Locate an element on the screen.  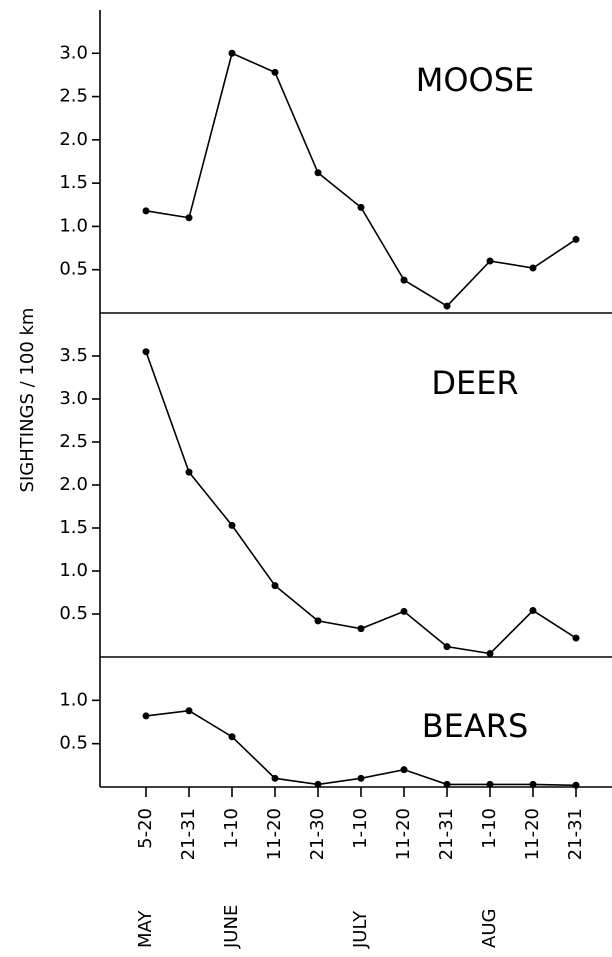
panel-title: DEER is located at coordinates (474, 383).